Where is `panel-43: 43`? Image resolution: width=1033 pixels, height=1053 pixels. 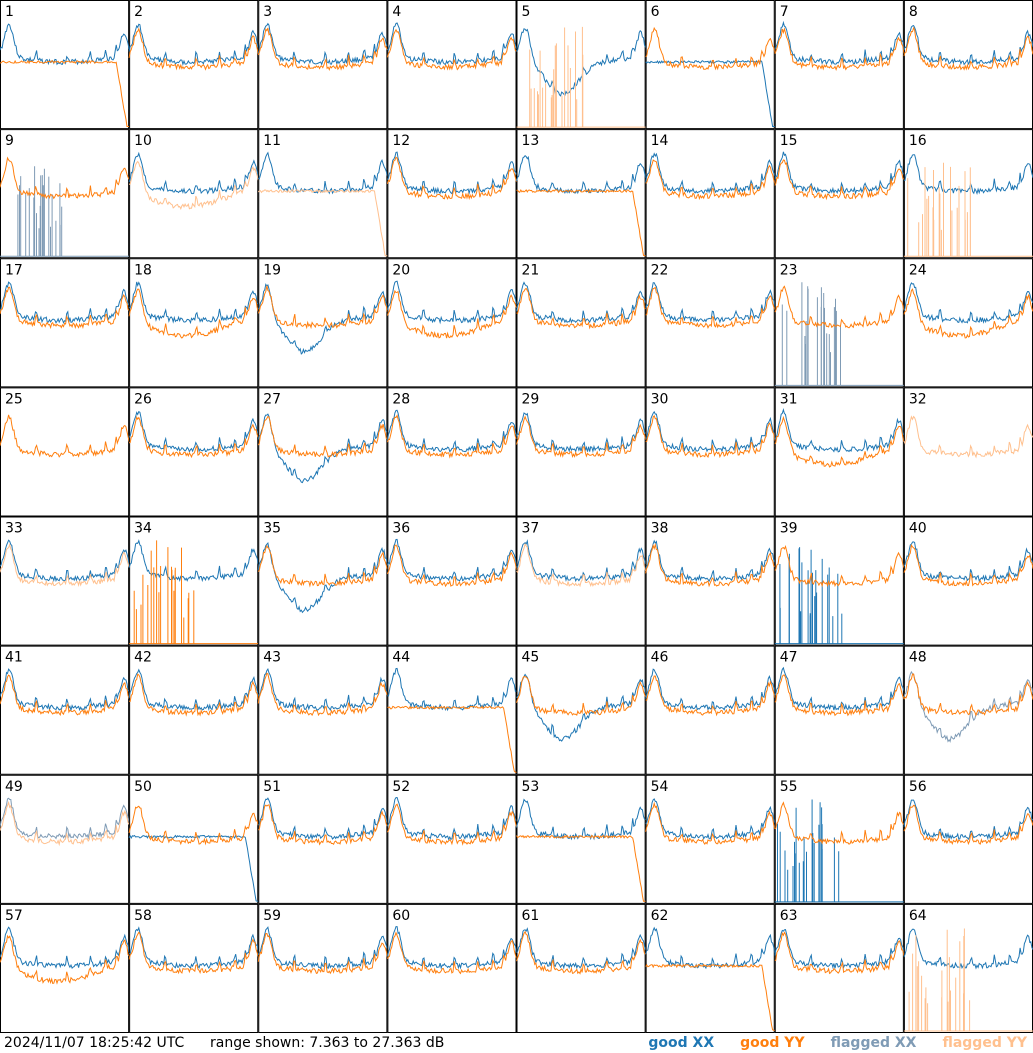
panel-43: 43 is located at coordinates (322, 710).